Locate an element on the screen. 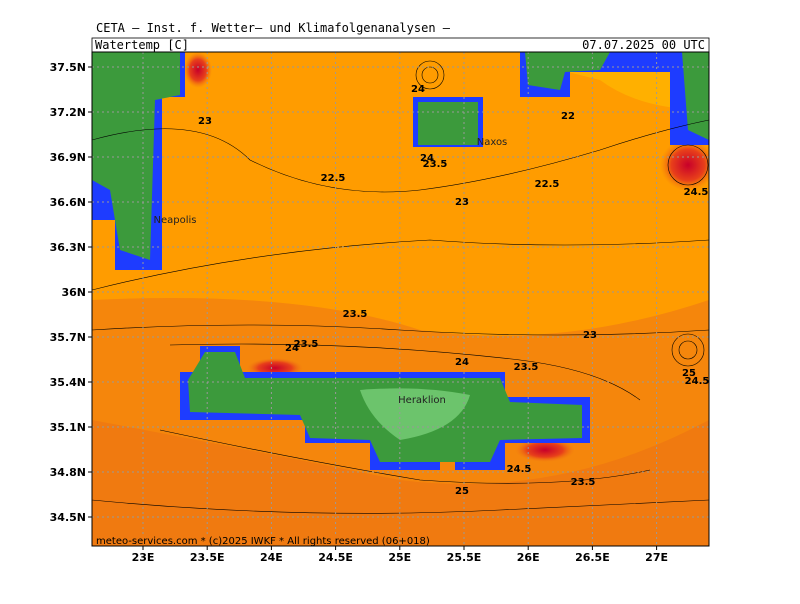 The image size is (800, 604). lon-label: 23E is located at coordinates (143, 557).